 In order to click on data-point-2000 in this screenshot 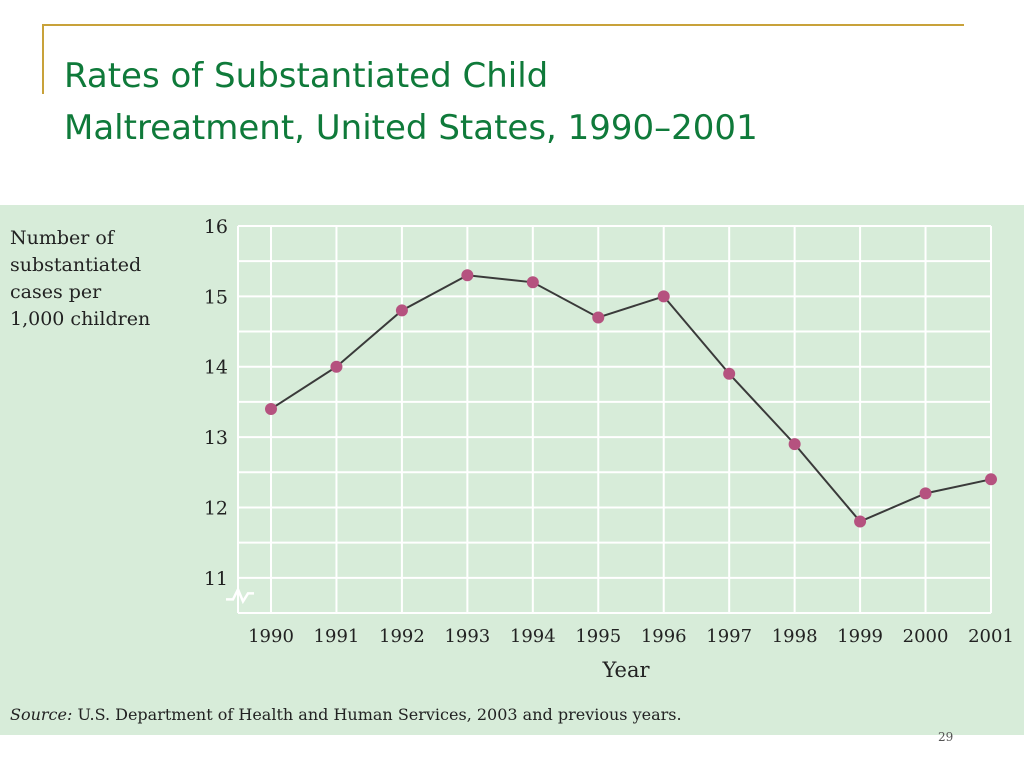, I will do `click(925, 493)`.